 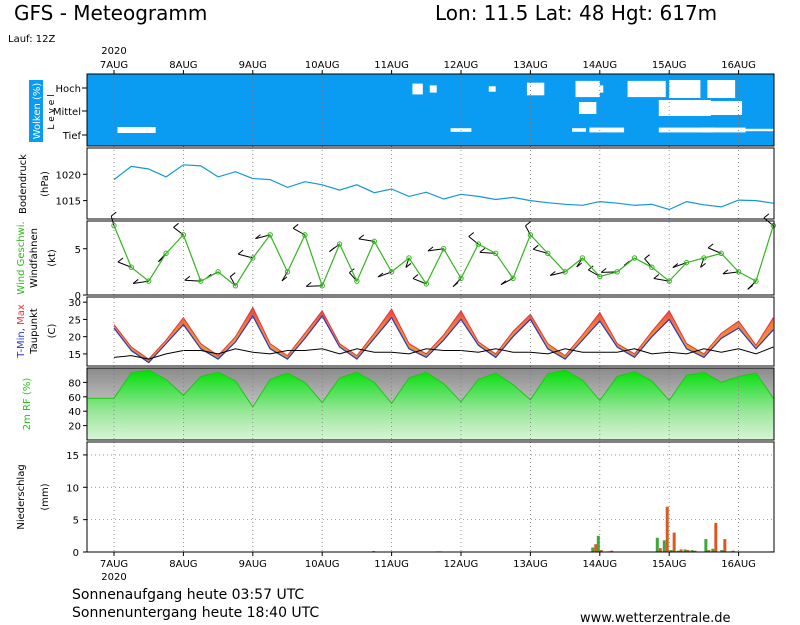 I want to click on tmin-line, so click(x=443, y=339).